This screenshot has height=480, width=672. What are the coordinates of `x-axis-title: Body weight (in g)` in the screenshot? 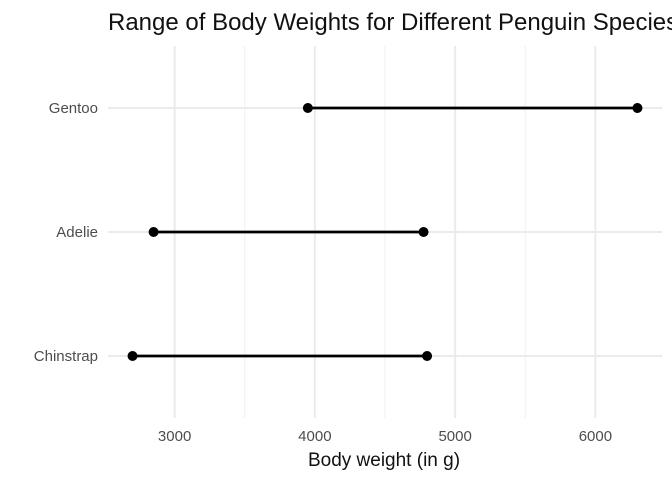 It's located at (384, 460).